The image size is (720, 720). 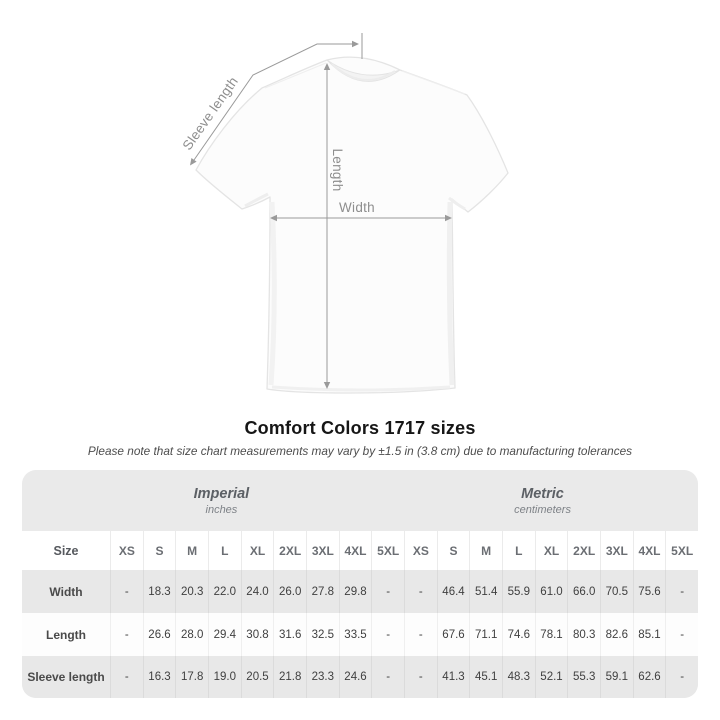 I want to click on size-header-imperial-5xl: 5XL, so click(x=387, y=550).